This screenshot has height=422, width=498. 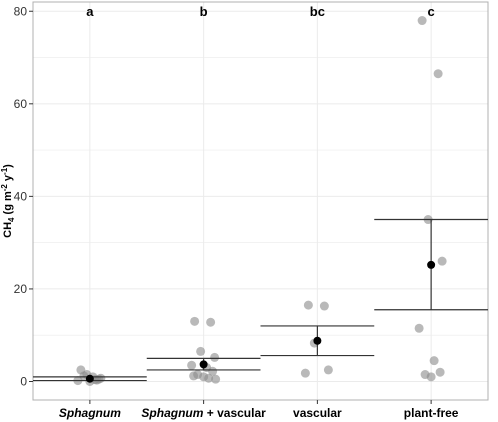 What do you see at coordinates (8, 179) in the screenshot?
I see `y-title-gap: y` at bounding box center [8, 179].